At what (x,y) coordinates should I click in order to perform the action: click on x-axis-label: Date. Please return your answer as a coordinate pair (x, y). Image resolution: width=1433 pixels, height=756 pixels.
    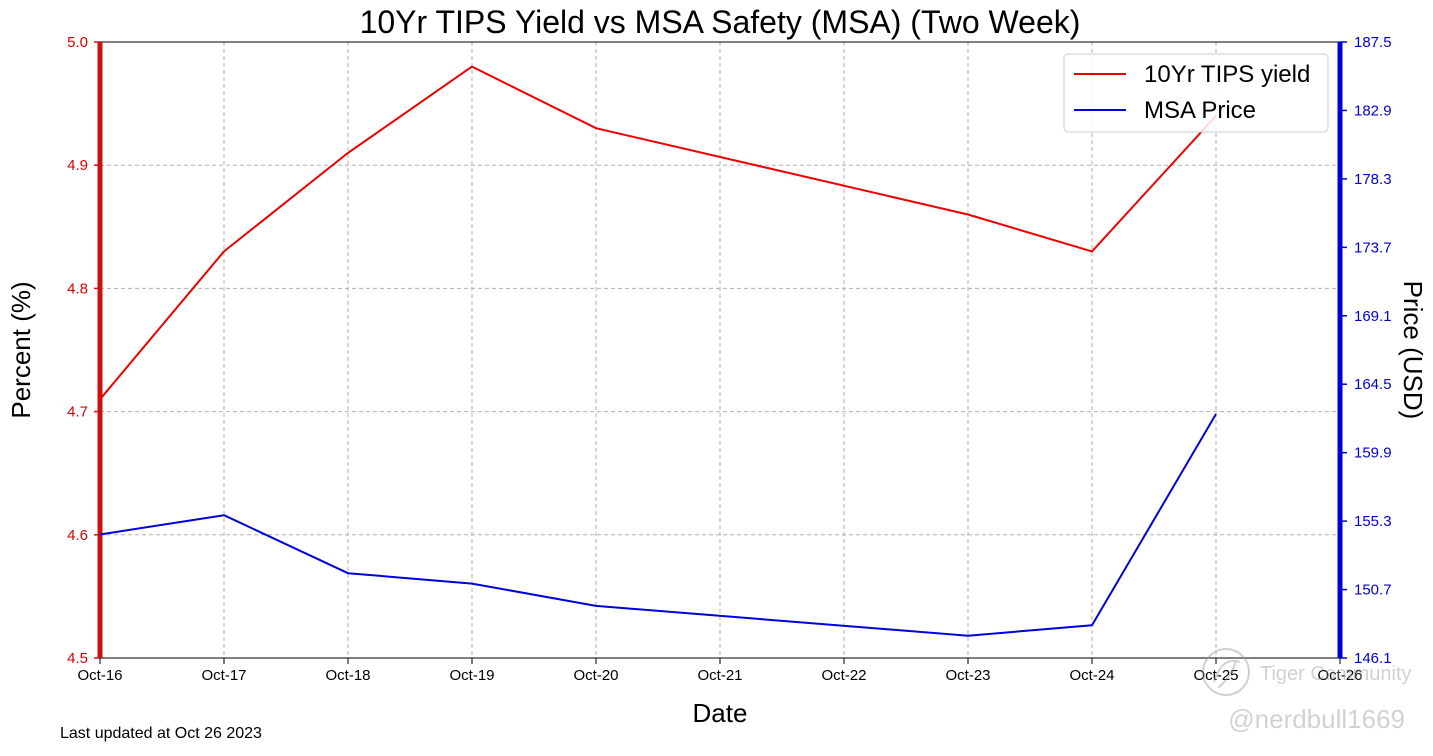
    Looking at the image, I should click on (720, 713).